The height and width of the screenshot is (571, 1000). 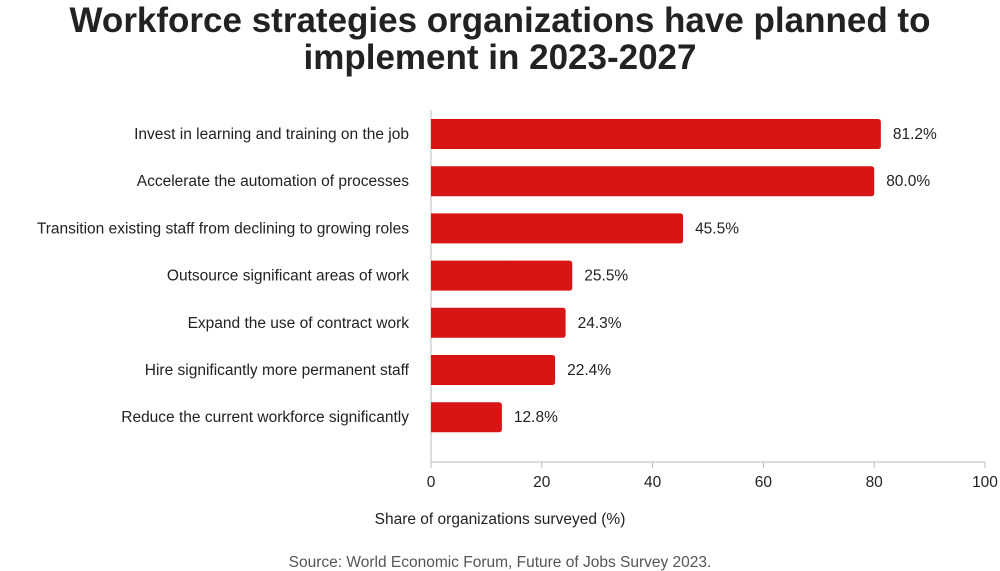 I want to click on value-label: 45.5%, so click(x=717, y=228).